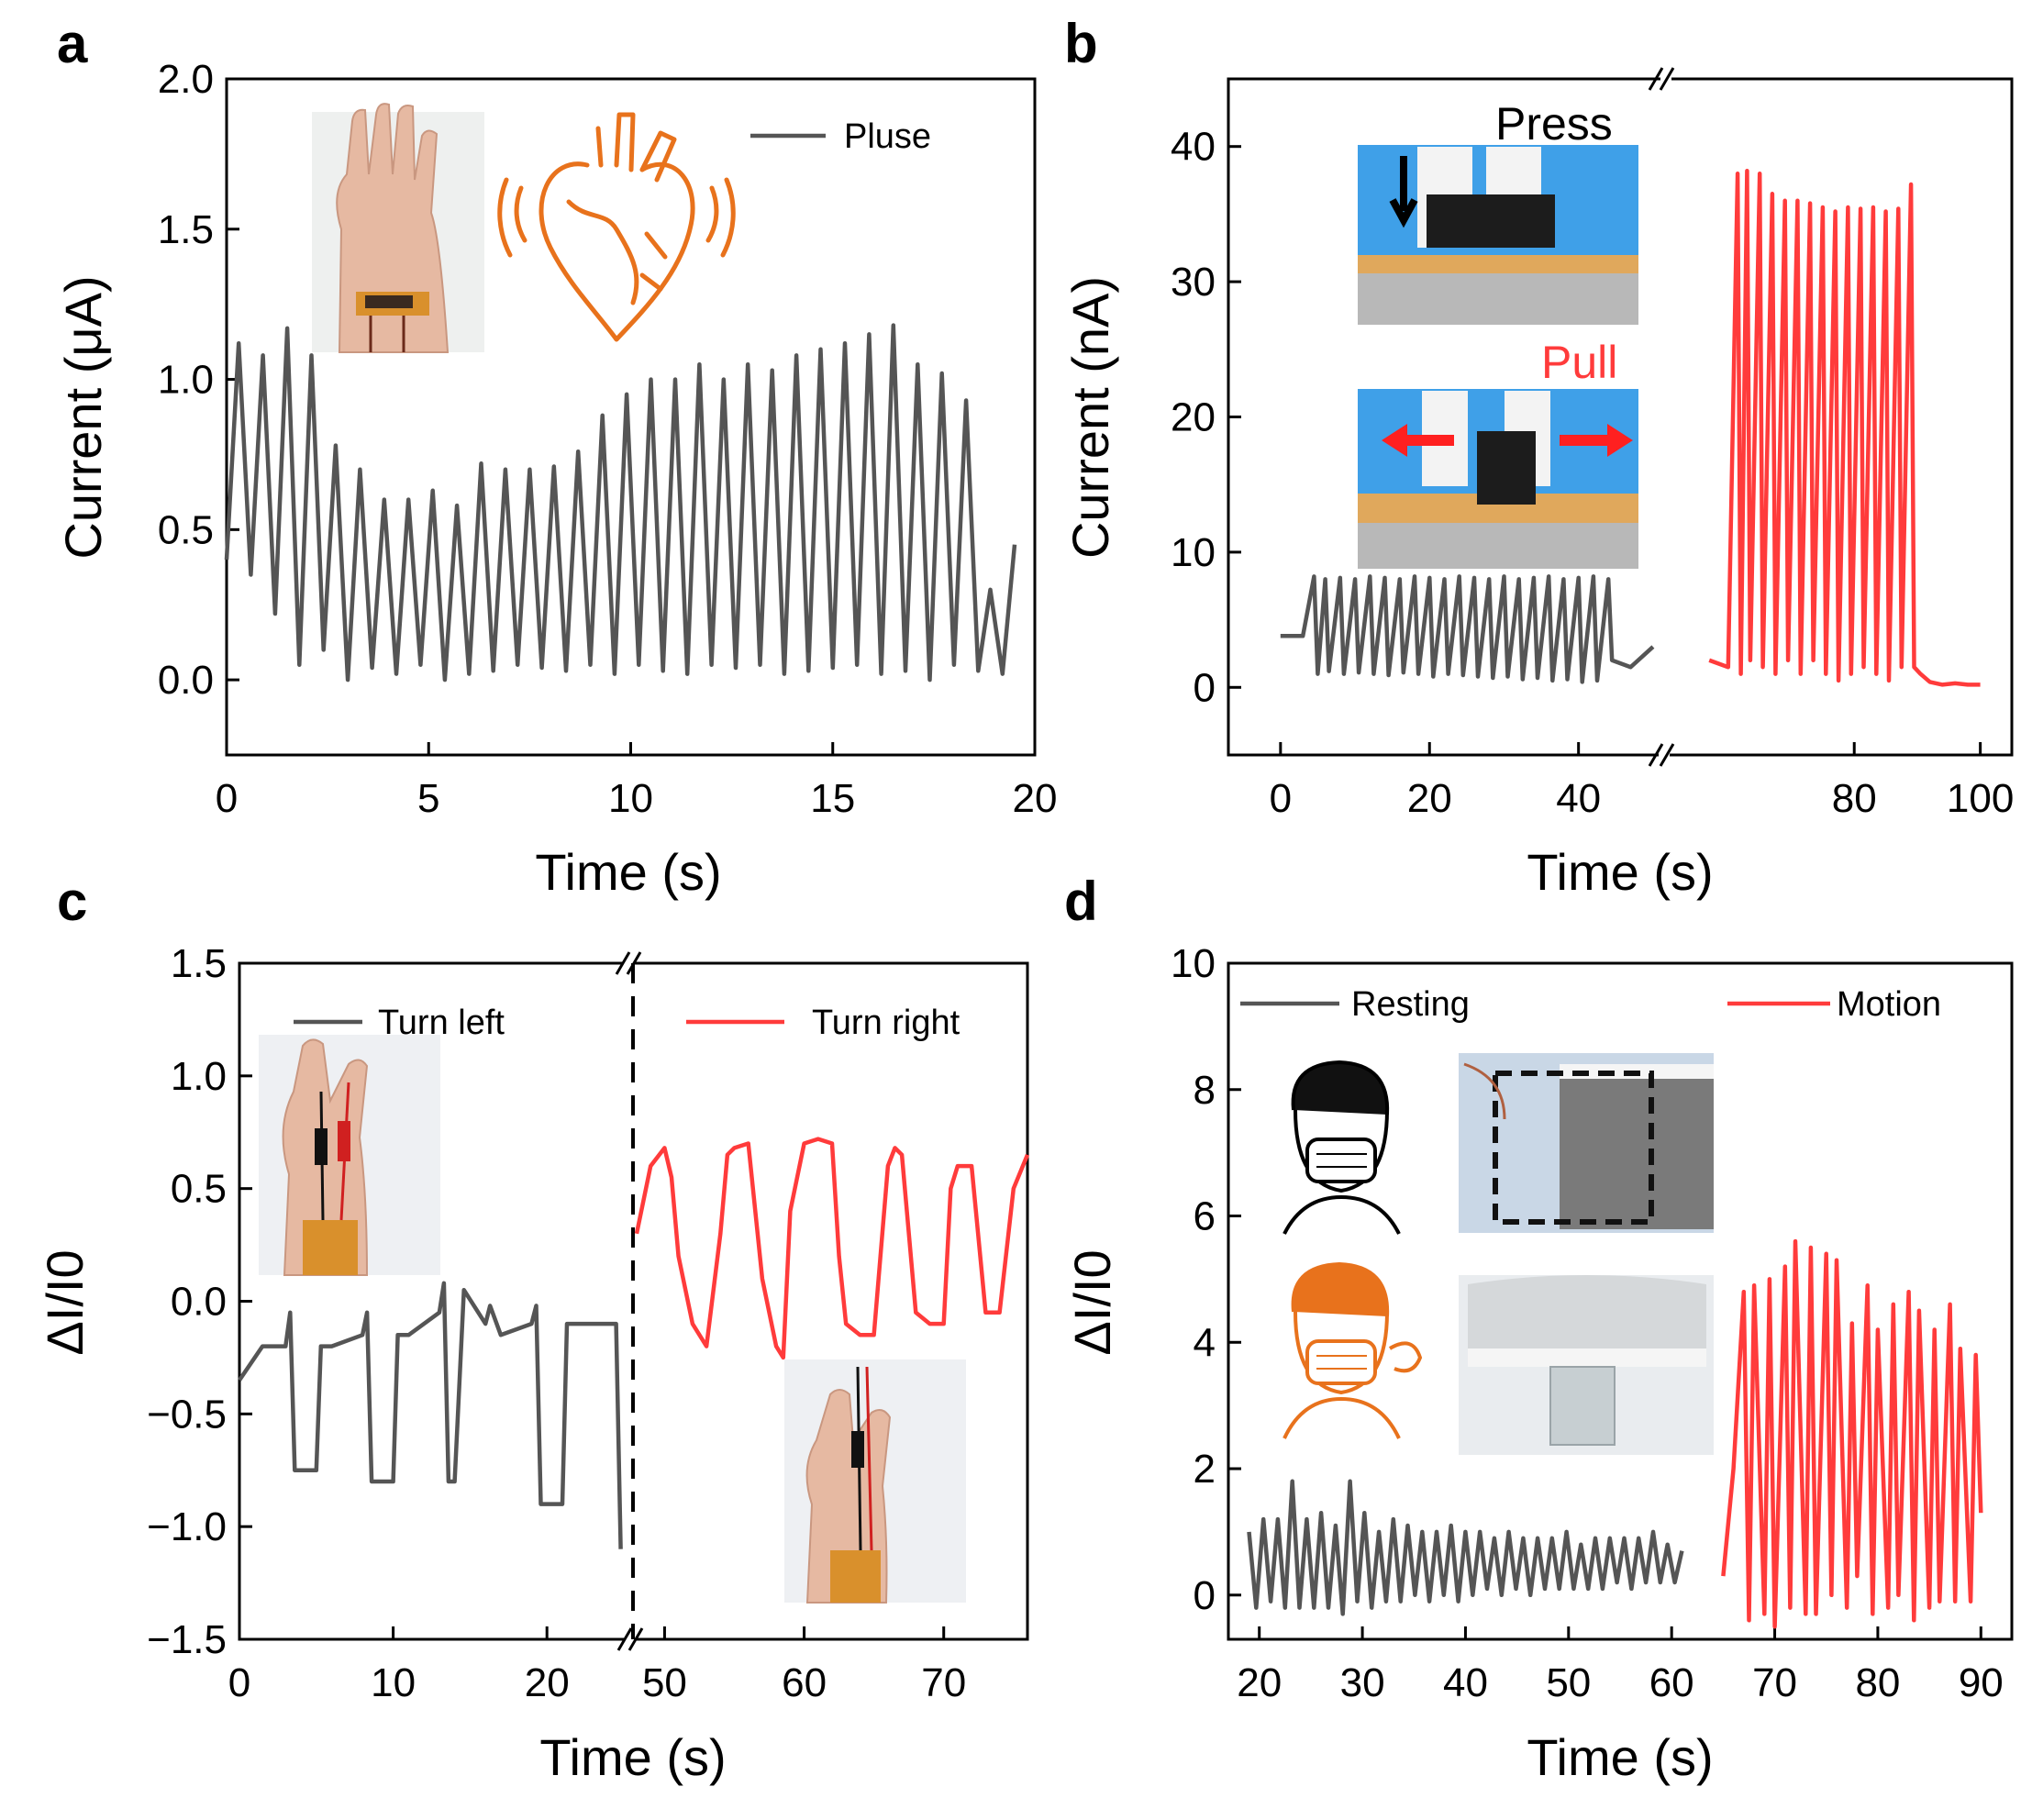 The width and height of the screenshot is (2032, 1820). I want to click on panel-d-xtick-label: 40, so click(1465, 1682).